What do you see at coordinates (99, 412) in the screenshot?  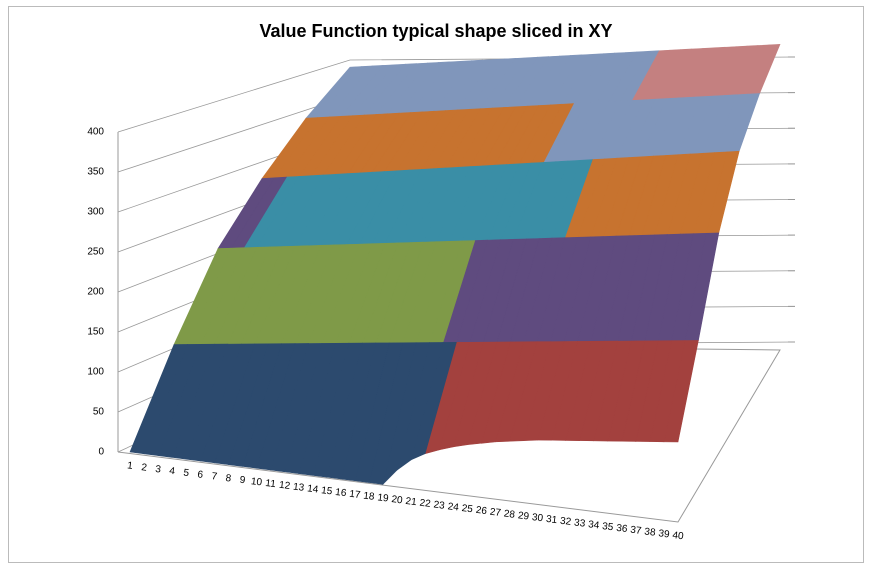 I see `y-tick-label: 50` at bounding box center [99, 412].